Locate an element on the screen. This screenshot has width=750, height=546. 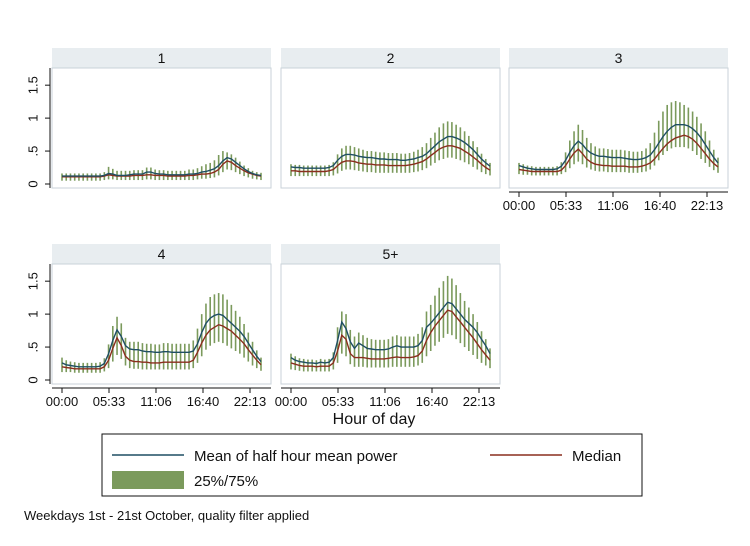
x-axis-title: Hour of day is located at coordinates (374, 419).